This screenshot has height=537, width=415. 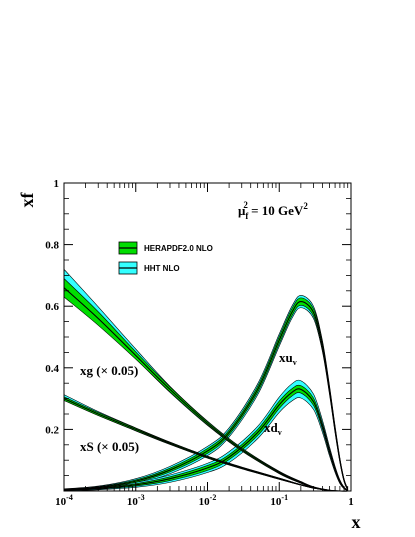 What do you see at coordinates (245, 205) in the screenshot?
I see `scale-annotation-sup: 2` at bounding box center [245, 205].